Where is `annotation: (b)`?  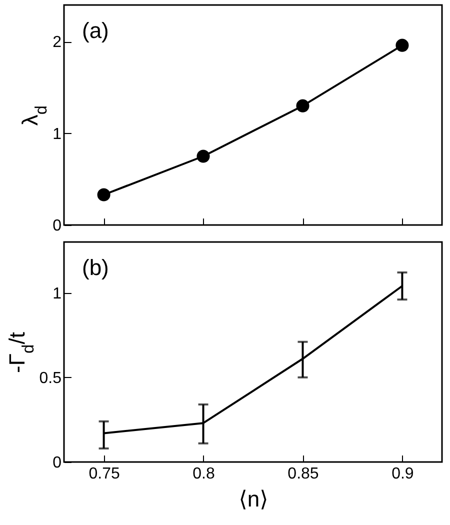
annotation: (b) is located at coordinates (95, 267).